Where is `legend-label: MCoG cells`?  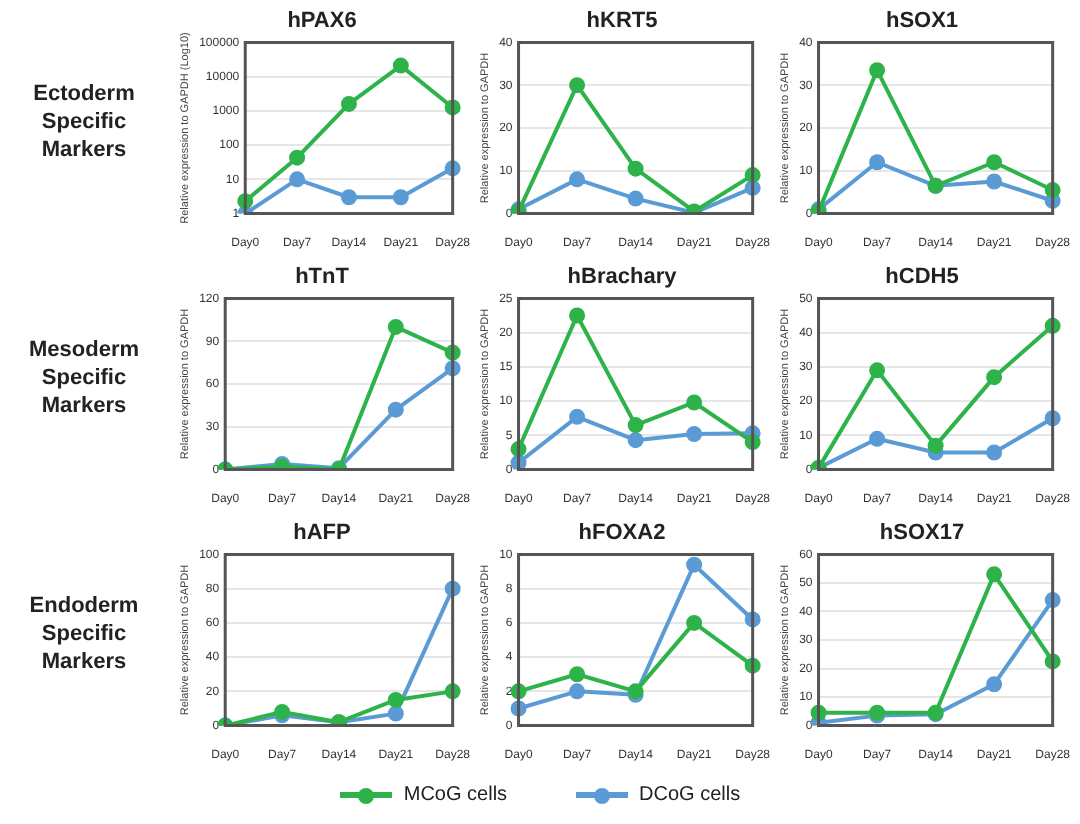 legend-label: MCoG cells is located at coordinates (455, 795).